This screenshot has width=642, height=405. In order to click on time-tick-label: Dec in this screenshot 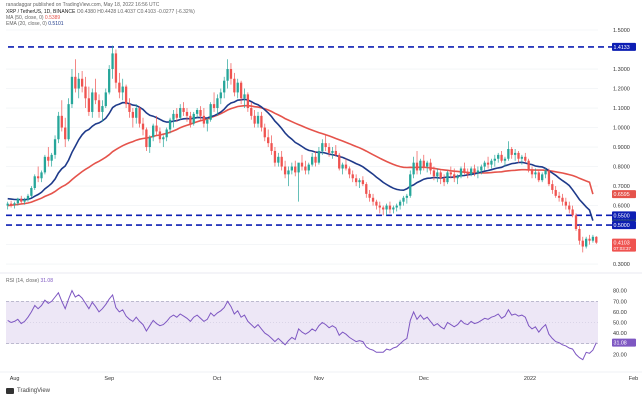, I will do `click(424, 379)`.